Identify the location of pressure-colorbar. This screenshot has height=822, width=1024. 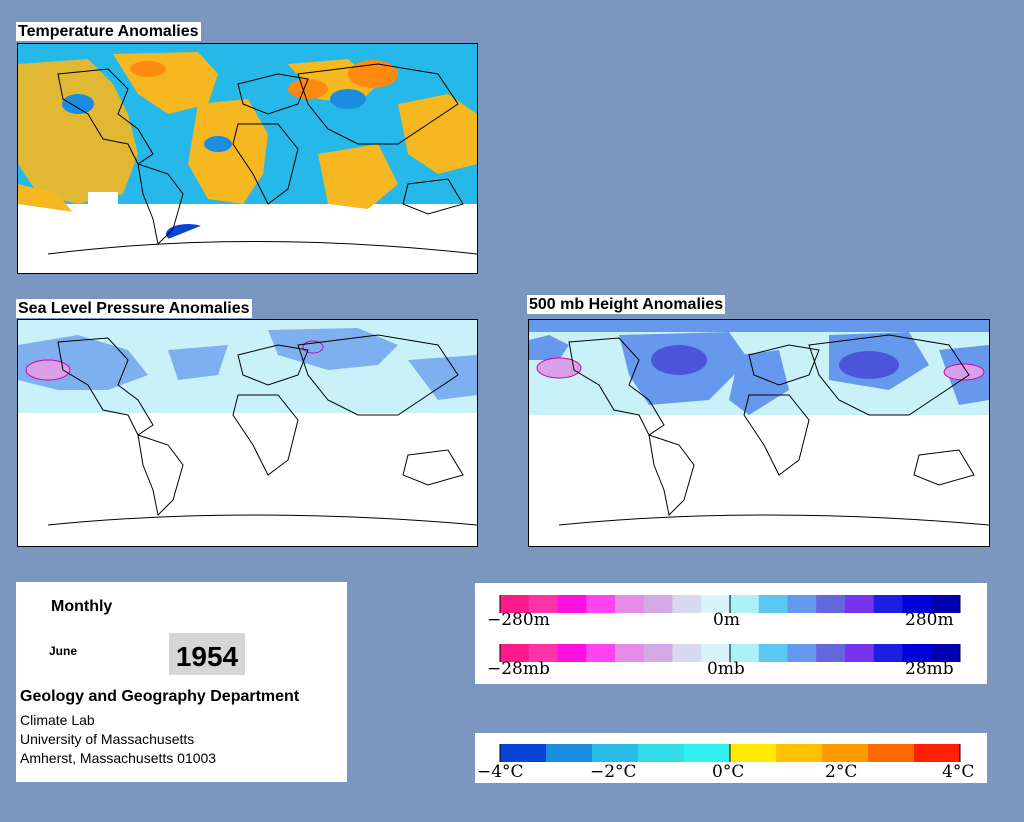
(730, 653).